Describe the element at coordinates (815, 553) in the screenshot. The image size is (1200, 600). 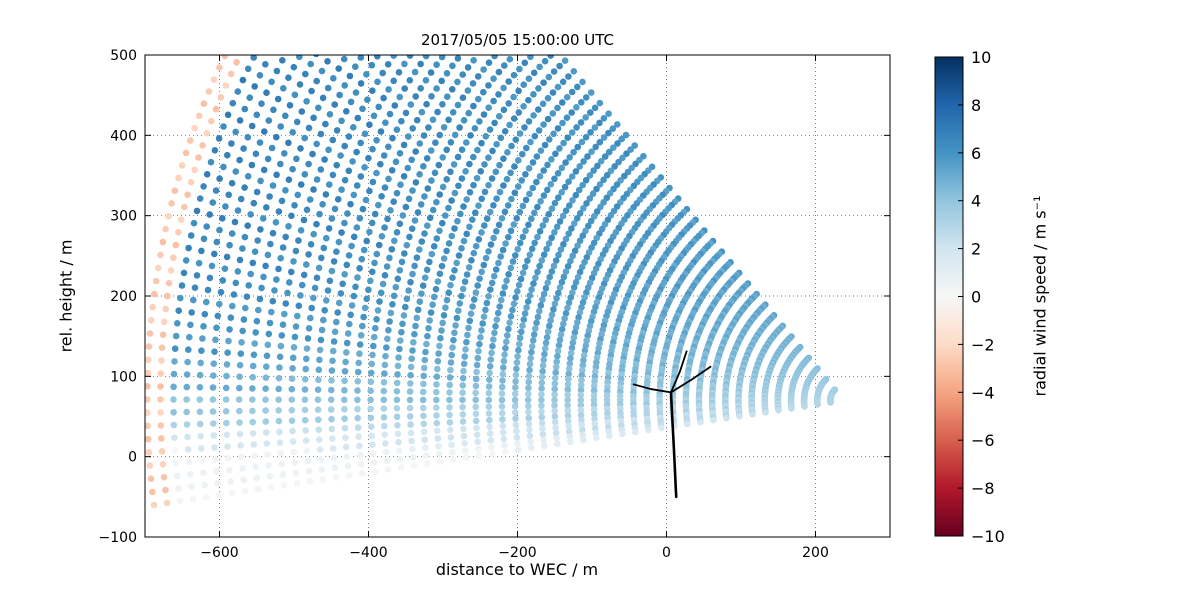
I see `x-tick-label: 200` at that location.